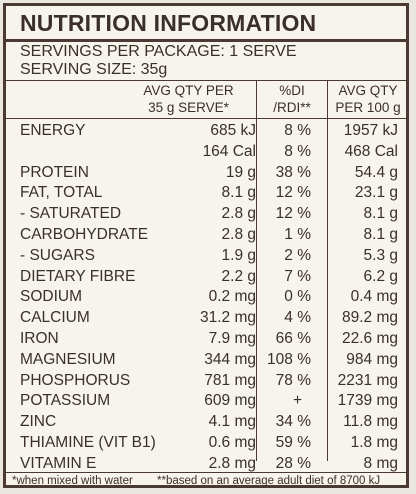 The image size is (416, 494). I want to click on header-avg-qty-100g: AVG QTY PER 100 g, so click(368, 100).